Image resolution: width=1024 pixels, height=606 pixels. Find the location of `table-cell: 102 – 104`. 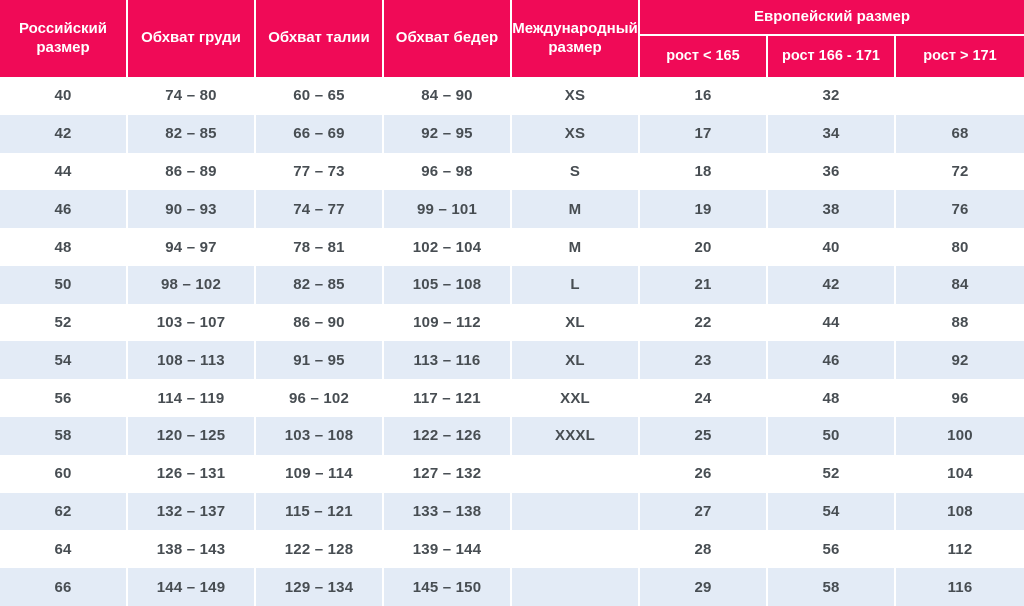

table-cell: 102 – 104 is located at coordinates (448, 247).